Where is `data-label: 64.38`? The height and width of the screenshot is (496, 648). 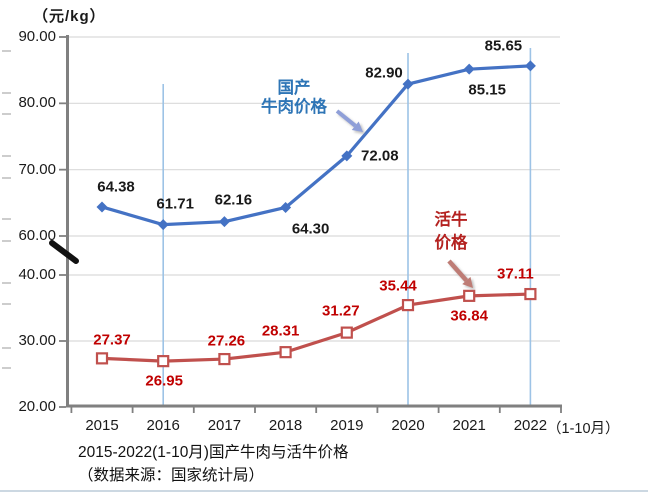
data-label: 64.38 is located at coordinates (116, 187).